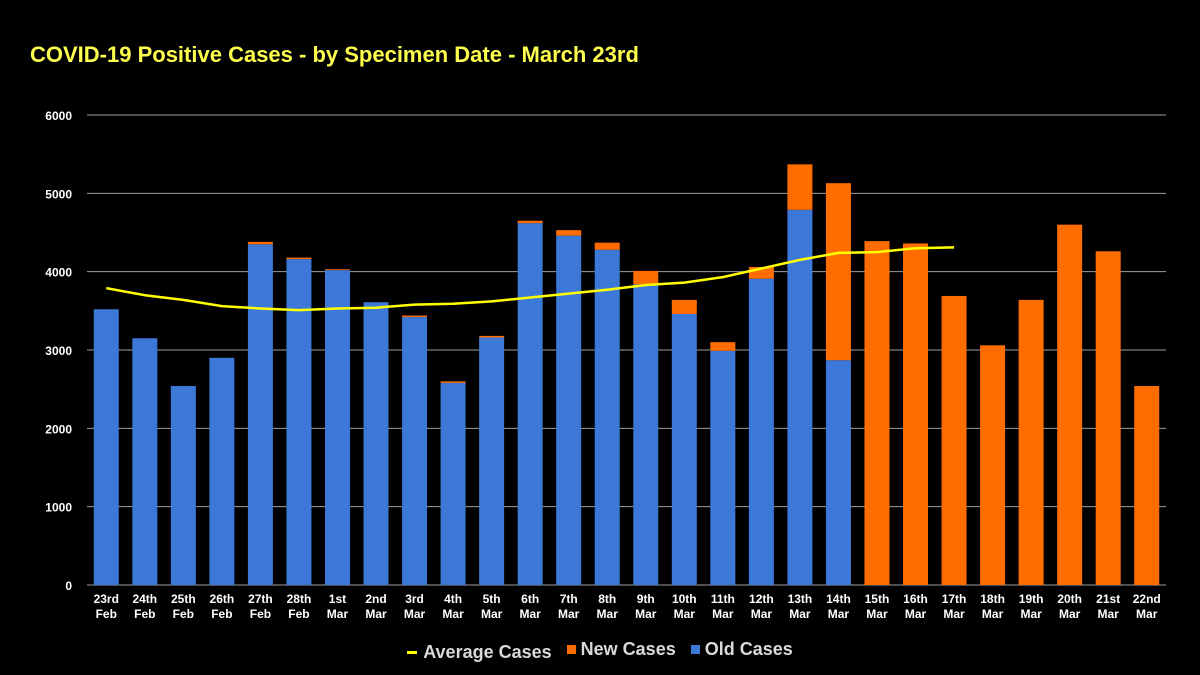 This screenshot has height=675, width=1200. I want to click on y-tick-label: 3000, so click(58, 351).